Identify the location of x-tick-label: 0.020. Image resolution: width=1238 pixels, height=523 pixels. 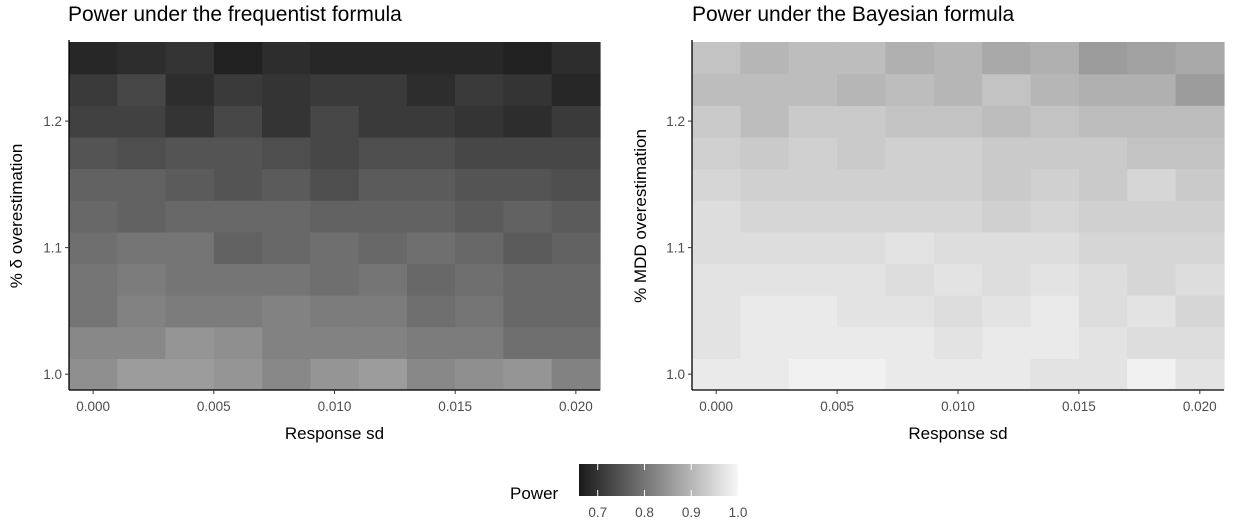
(576, 406).